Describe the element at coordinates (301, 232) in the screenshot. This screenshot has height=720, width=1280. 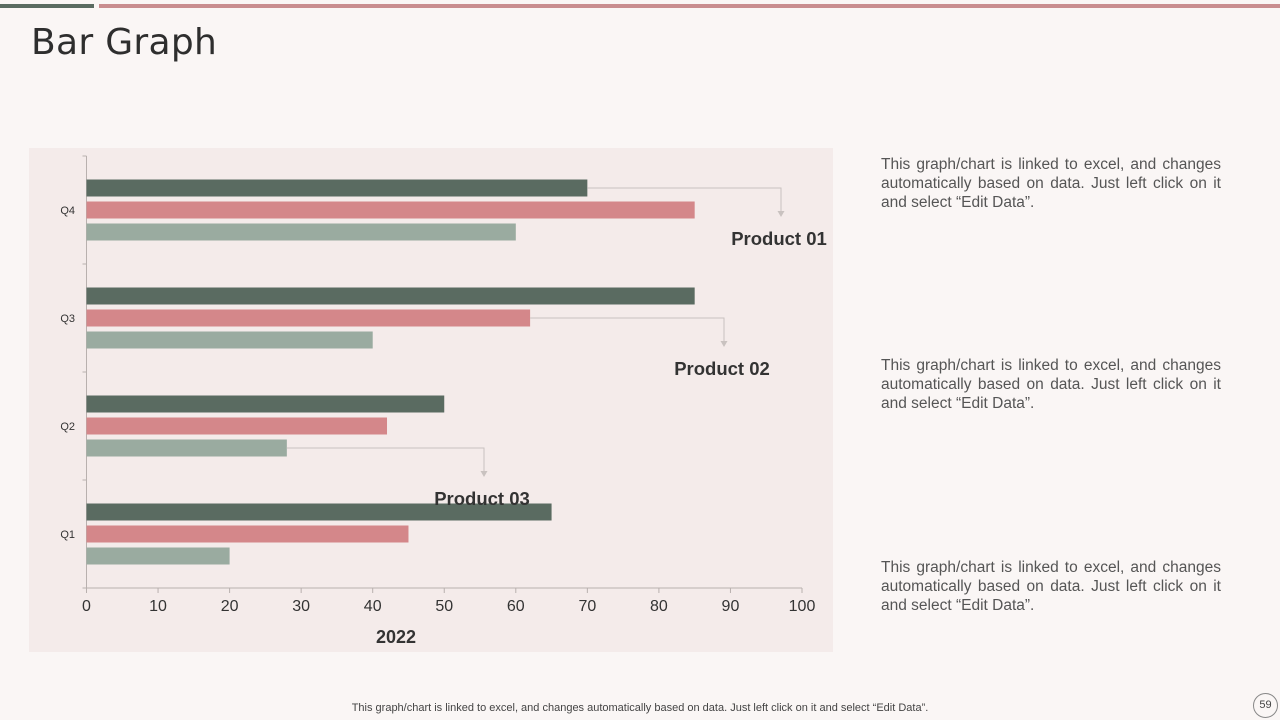
I see `bar-product-03-q4` at that location.